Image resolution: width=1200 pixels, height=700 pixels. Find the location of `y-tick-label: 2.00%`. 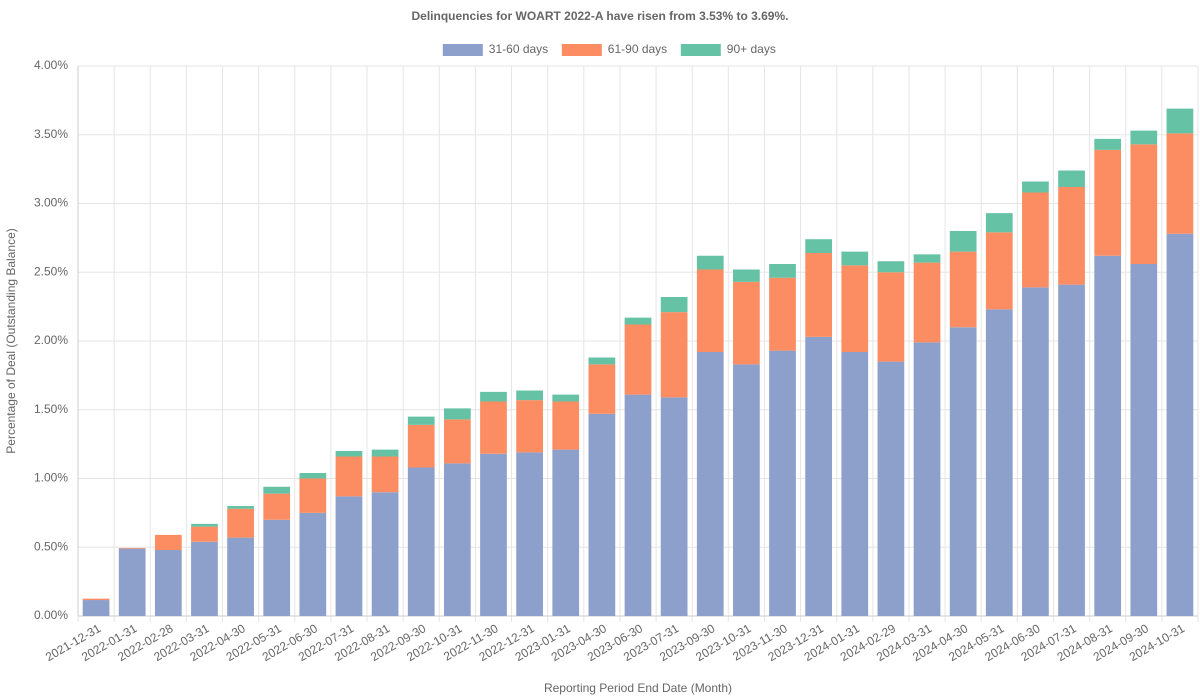

y-tick-label: 2.00% is located at coordinates (51, 340).